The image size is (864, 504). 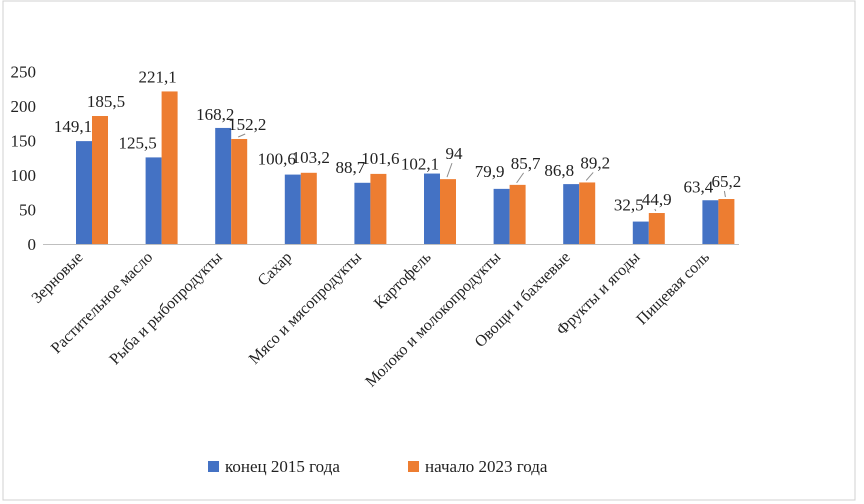 What do you see at coordinates (486, 466) in the screenshot?
I see `legend-label-nachalo-2023: начало 2023 года` at bounding box center [486, 466].